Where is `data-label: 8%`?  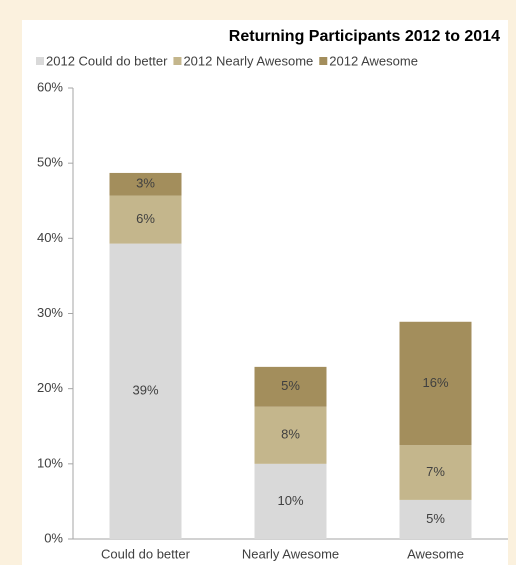
data-label: 8% is located at coordinates (290, 434).